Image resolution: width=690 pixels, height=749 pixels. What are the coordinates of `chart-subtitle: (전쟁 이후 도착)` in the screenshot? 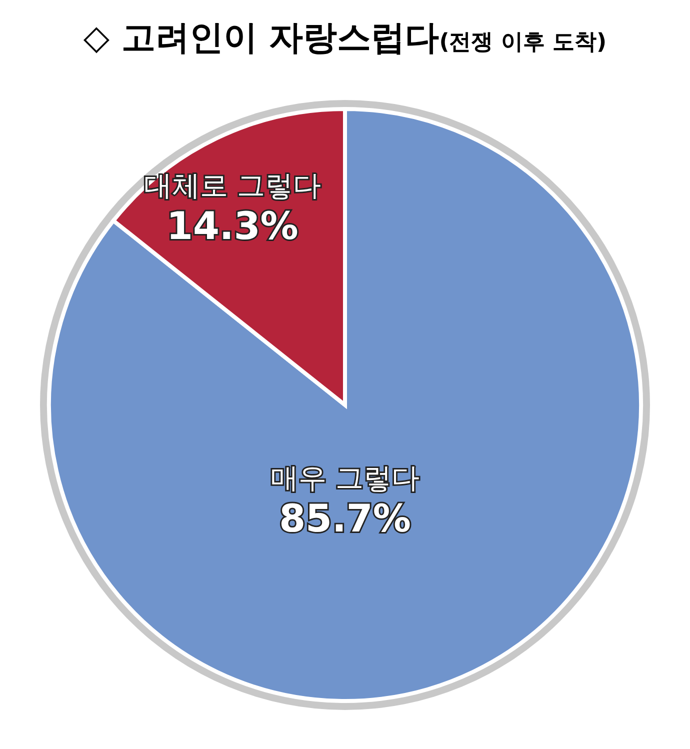 It's located at (523, 42).